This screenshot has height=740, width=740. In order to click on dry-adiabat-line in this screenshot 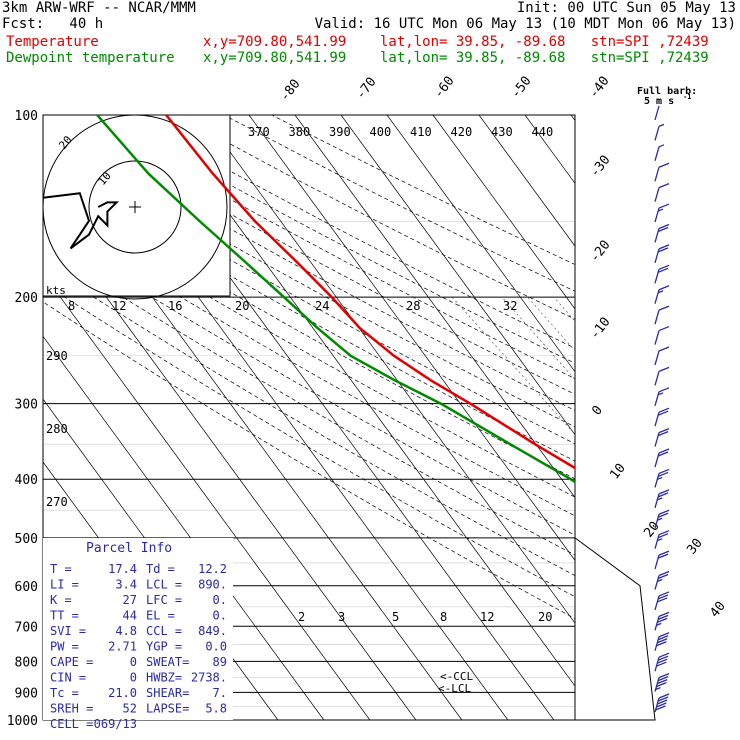, I will do `click(423, 190)`.